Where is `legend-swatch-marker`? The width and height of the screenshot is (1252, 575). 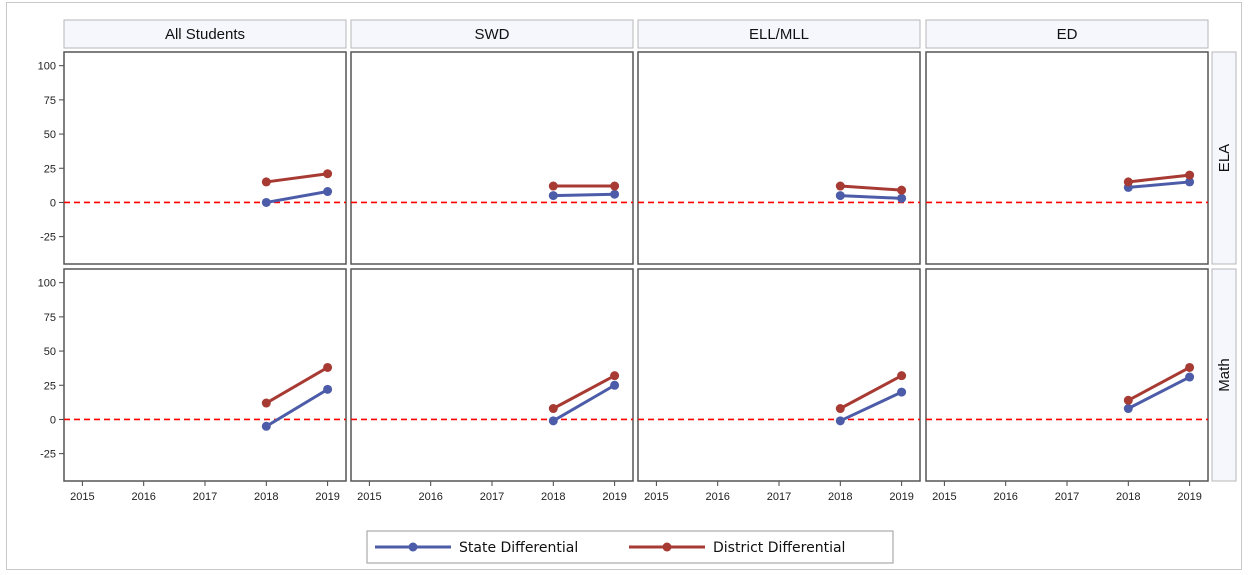
legend-swatch-marker is located at coordinates (667, 547).